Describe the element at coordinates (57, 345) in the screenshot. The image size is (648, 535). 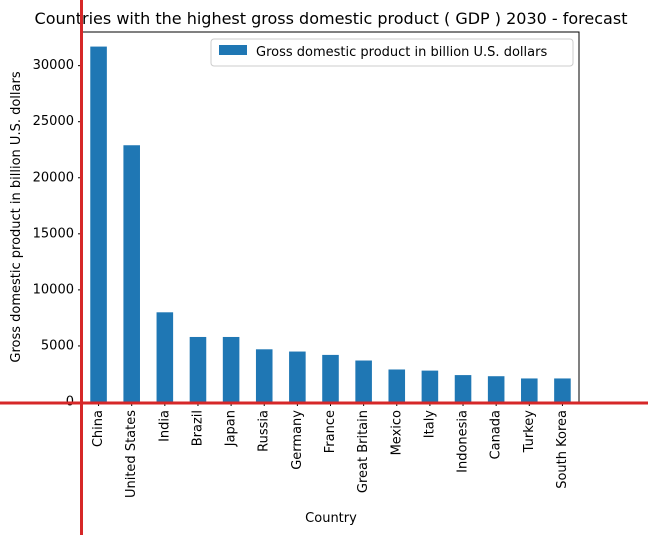
I see `y-tick-label: 5000` at that location.